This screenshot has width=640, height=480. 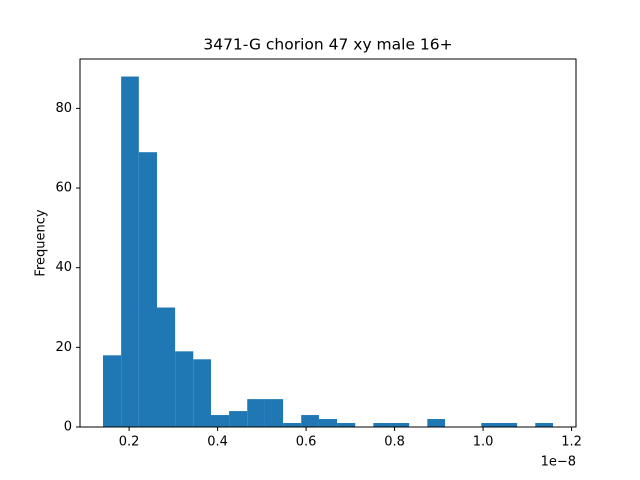 What do you see at coordinates (63, 188) in the screenshot?
I see `y-tick-label: 60` at bounding box center [63, 188].